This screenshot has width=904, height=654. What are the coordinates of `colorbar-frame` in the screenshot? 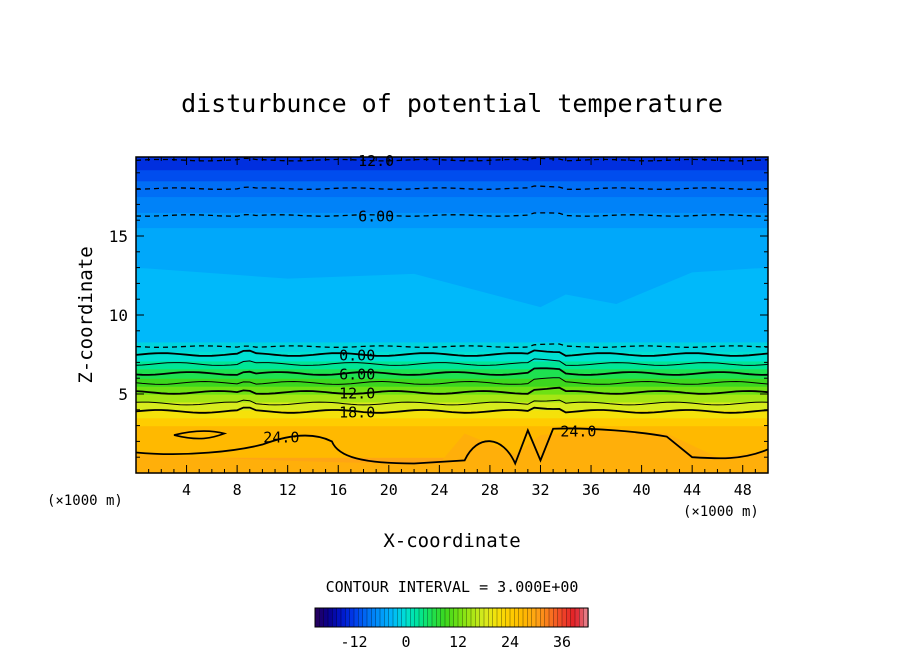 It's located at (451, 617).